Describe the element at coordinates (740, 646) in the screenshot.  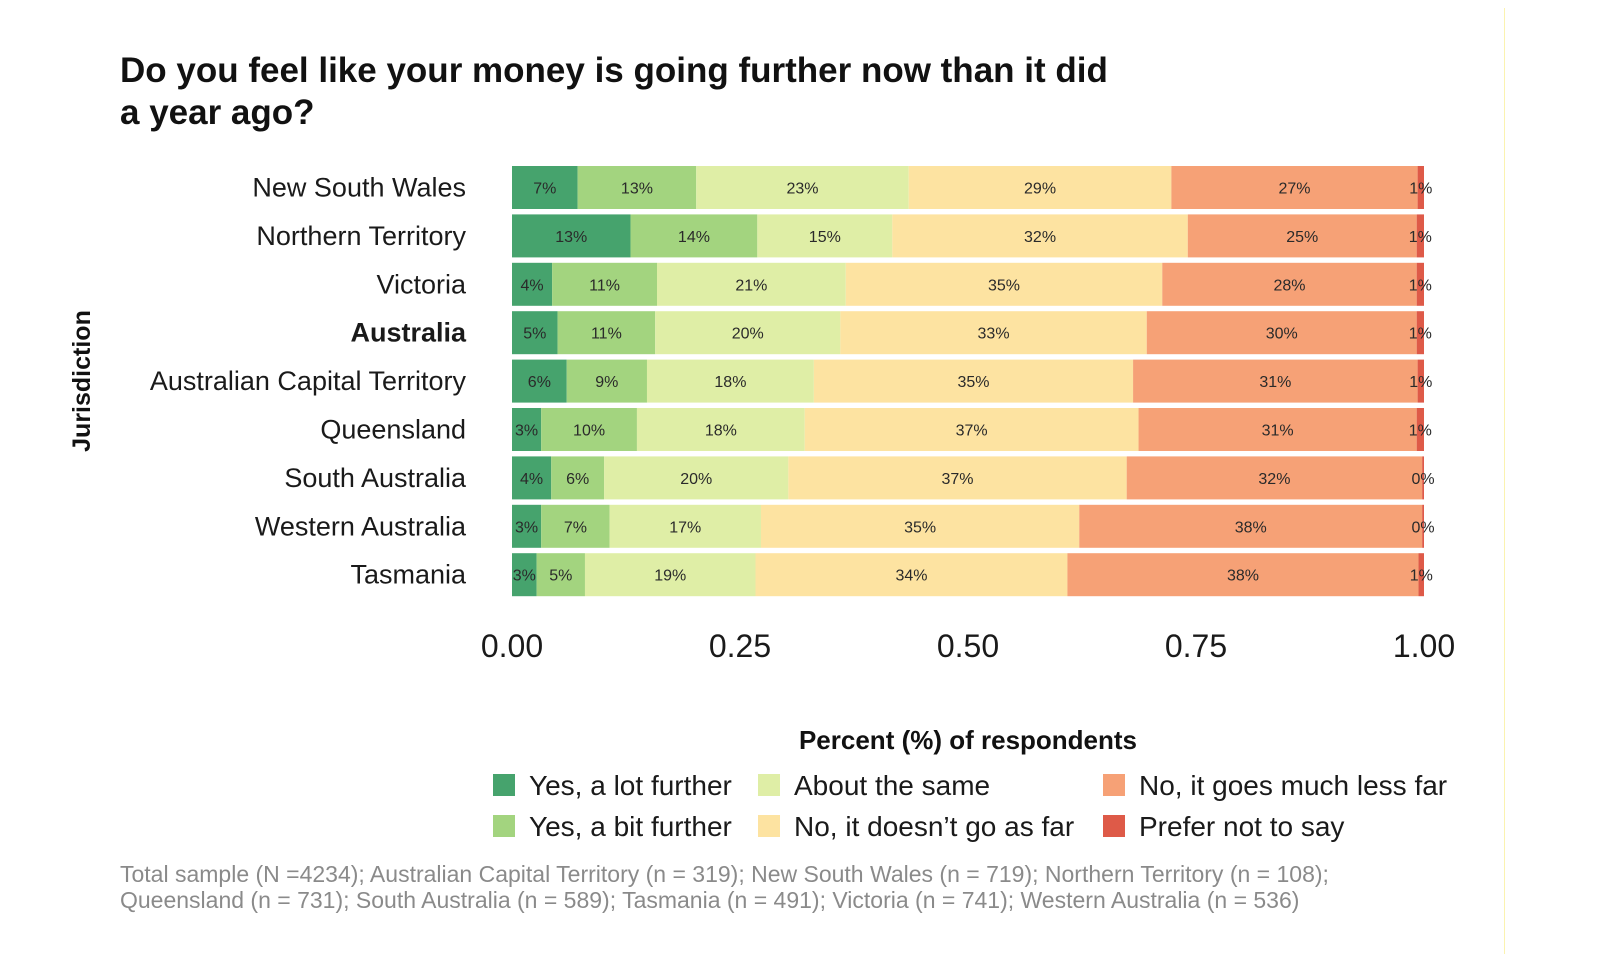
I see `x-tick-label-1: 0.25` at that location.